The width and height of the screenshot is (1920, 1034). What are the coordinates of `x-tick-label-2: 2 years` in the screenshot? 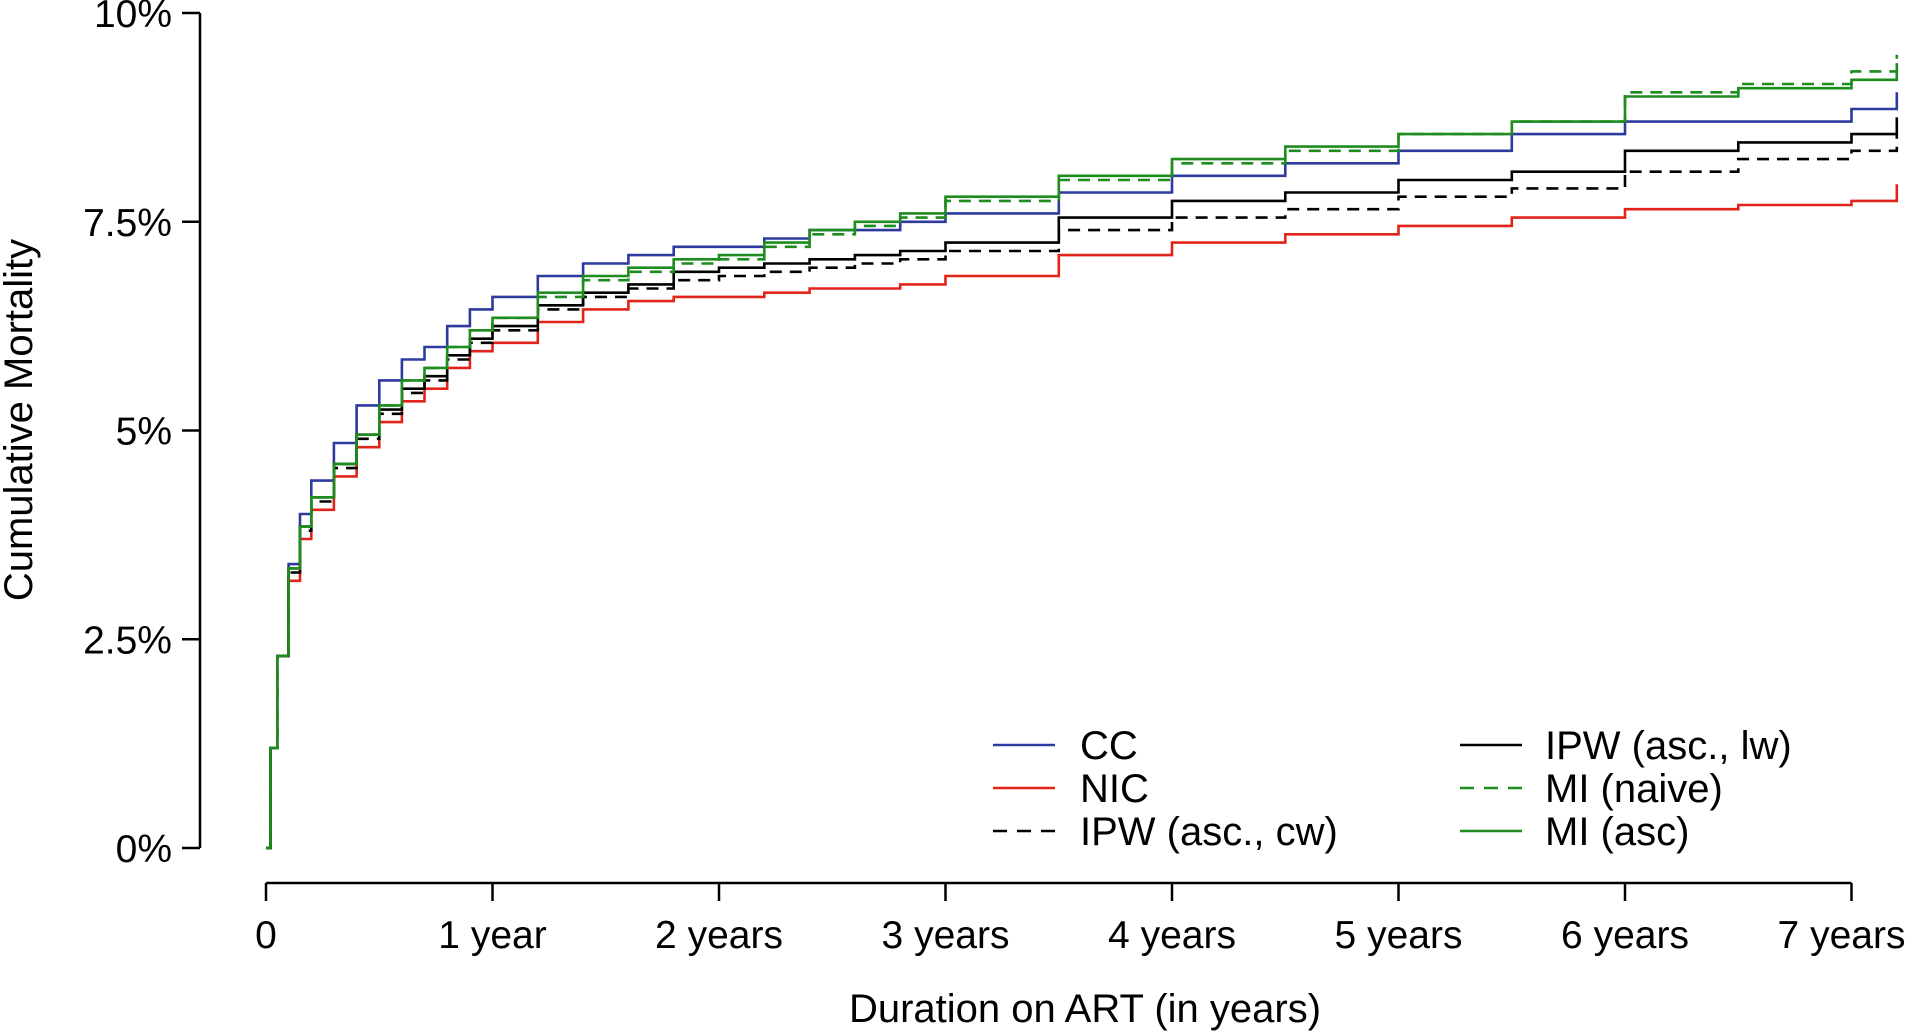 It's located at (719, 935).